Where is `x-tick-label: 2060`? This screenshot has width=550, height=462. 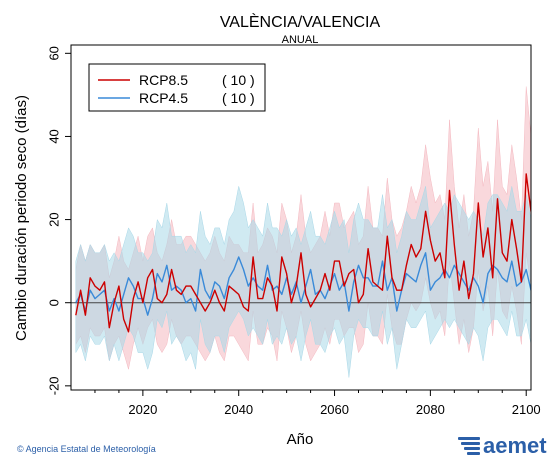 x-tick-label: 2060 is located at coordinates (334, 409).